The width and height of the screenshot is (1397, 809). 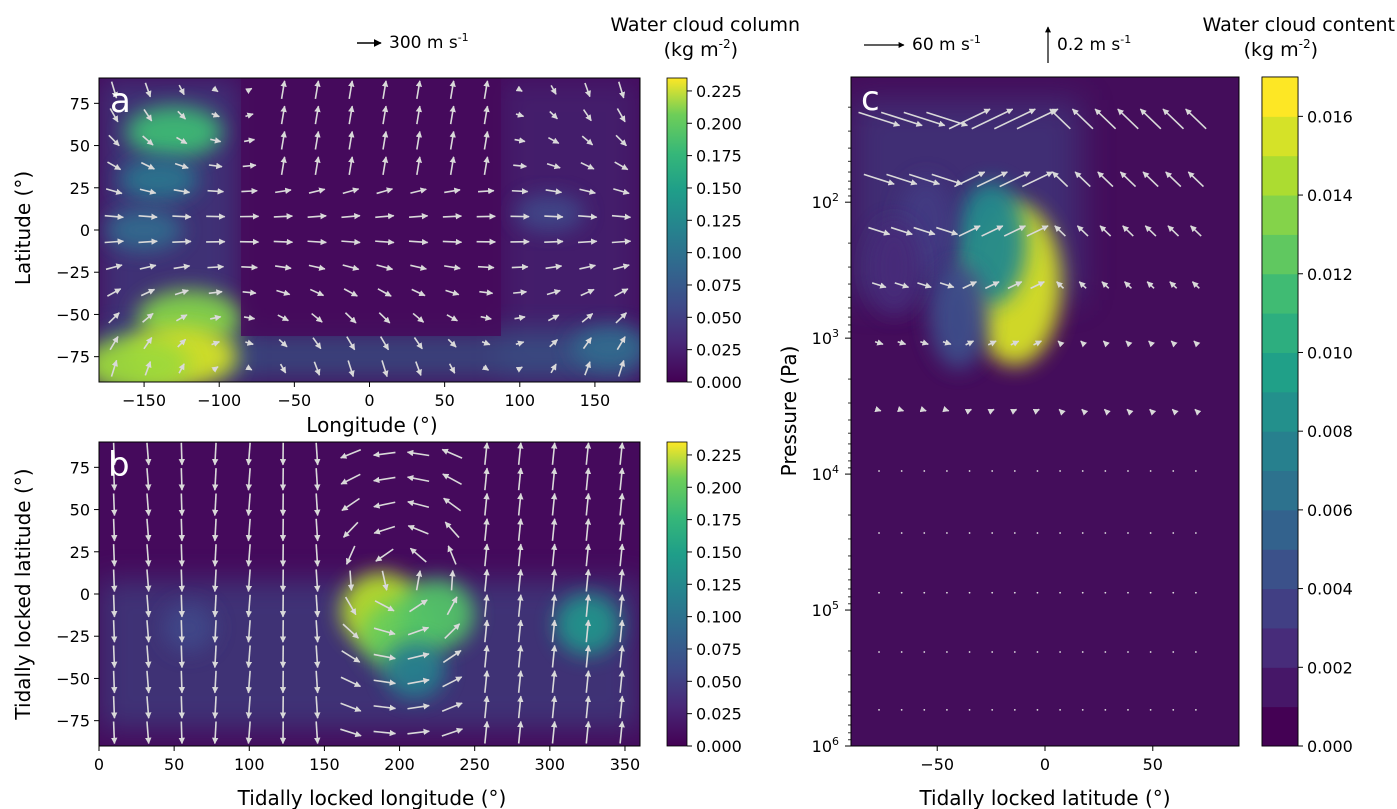 What do you see at coordinates (625, 764) in the screenshot?
I see `panel-b-xtick-label: 350` at bounding box center [625, 764].